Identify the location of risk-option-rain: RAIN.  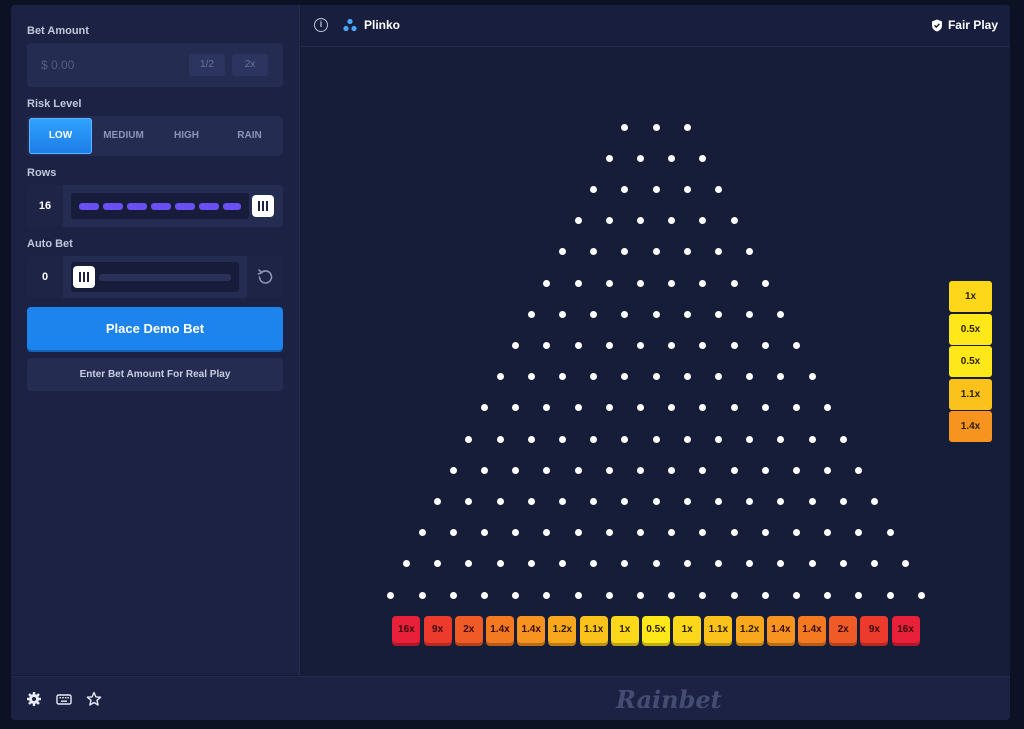
(249, 135).